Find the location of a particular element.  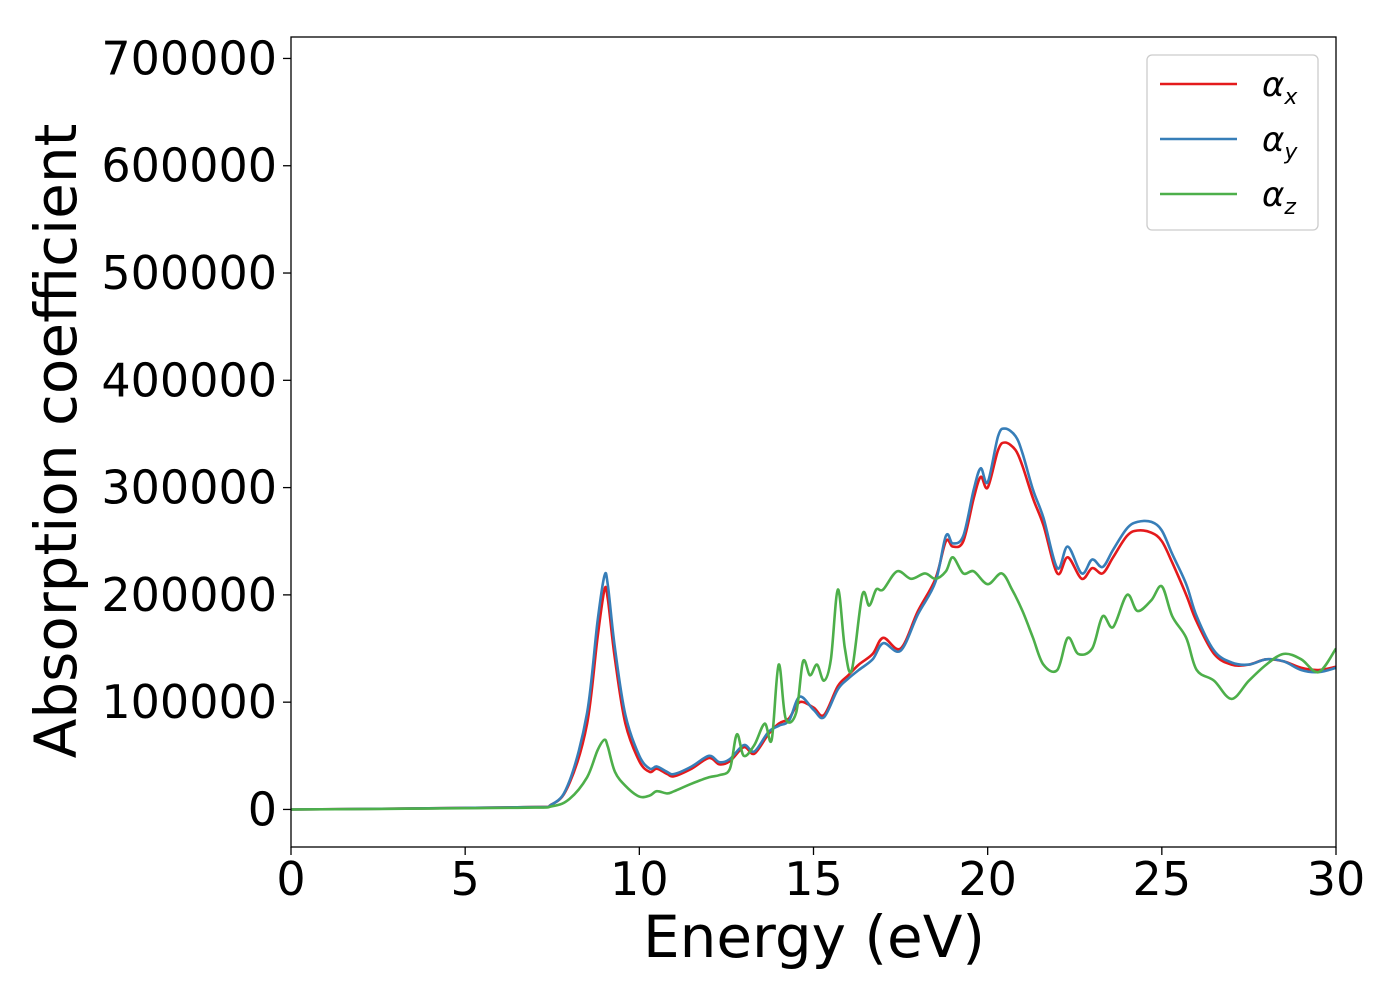

x-axis-title: Energy (eV) is located at coordinates (814, 937).